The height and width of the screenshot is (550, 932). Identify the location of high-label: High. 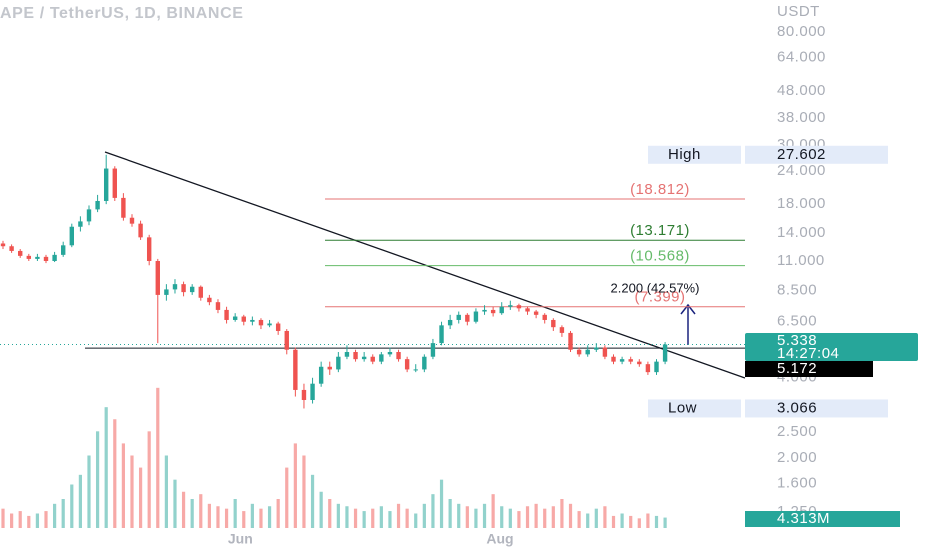
(684, 154).